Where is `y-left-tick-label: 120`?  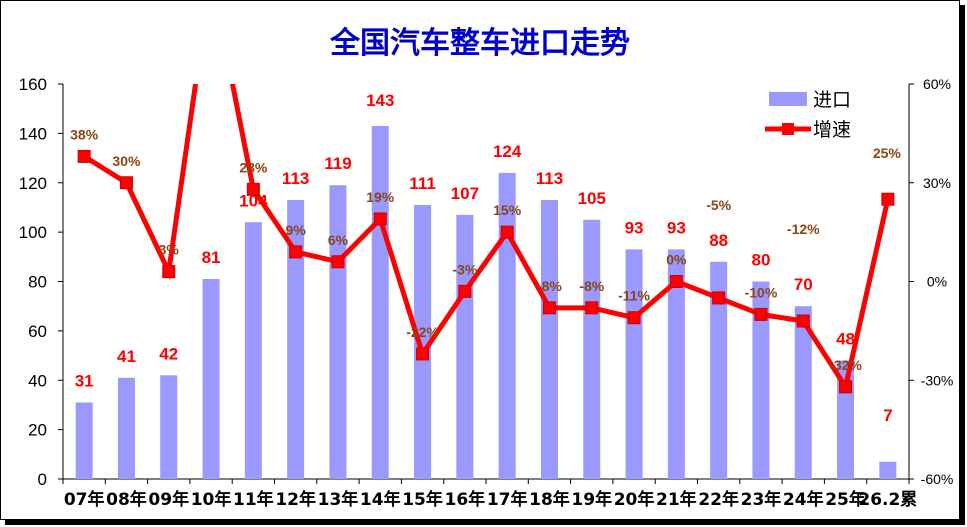 y-left-tick-label: 120 is located at coordinates (33, 183).